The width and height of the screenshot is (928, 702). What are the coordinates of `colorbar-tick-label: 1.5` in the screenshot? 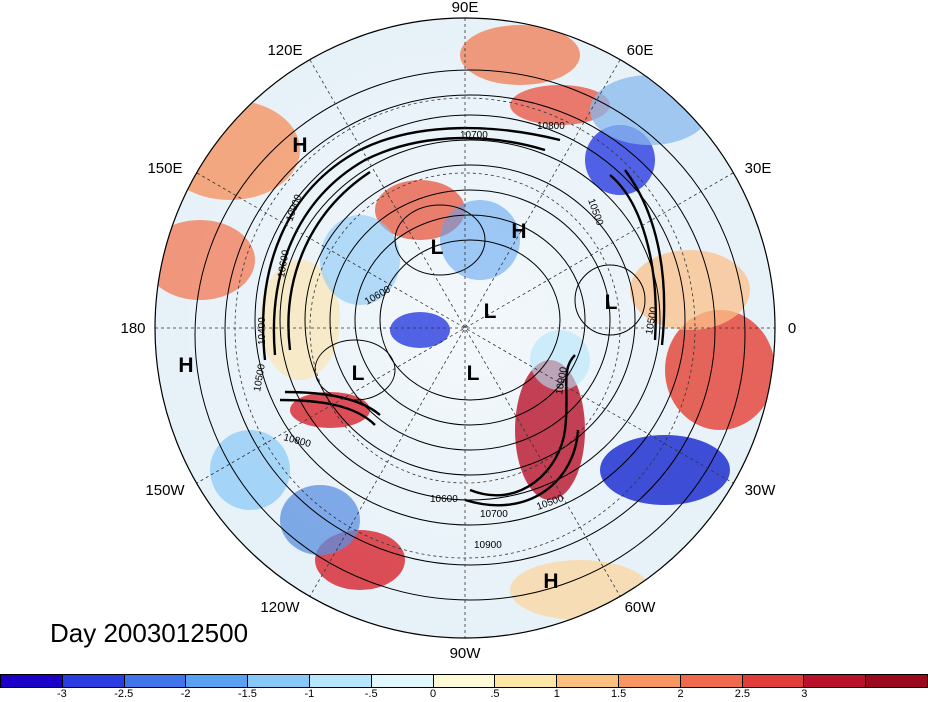 It's located at (619, 694).